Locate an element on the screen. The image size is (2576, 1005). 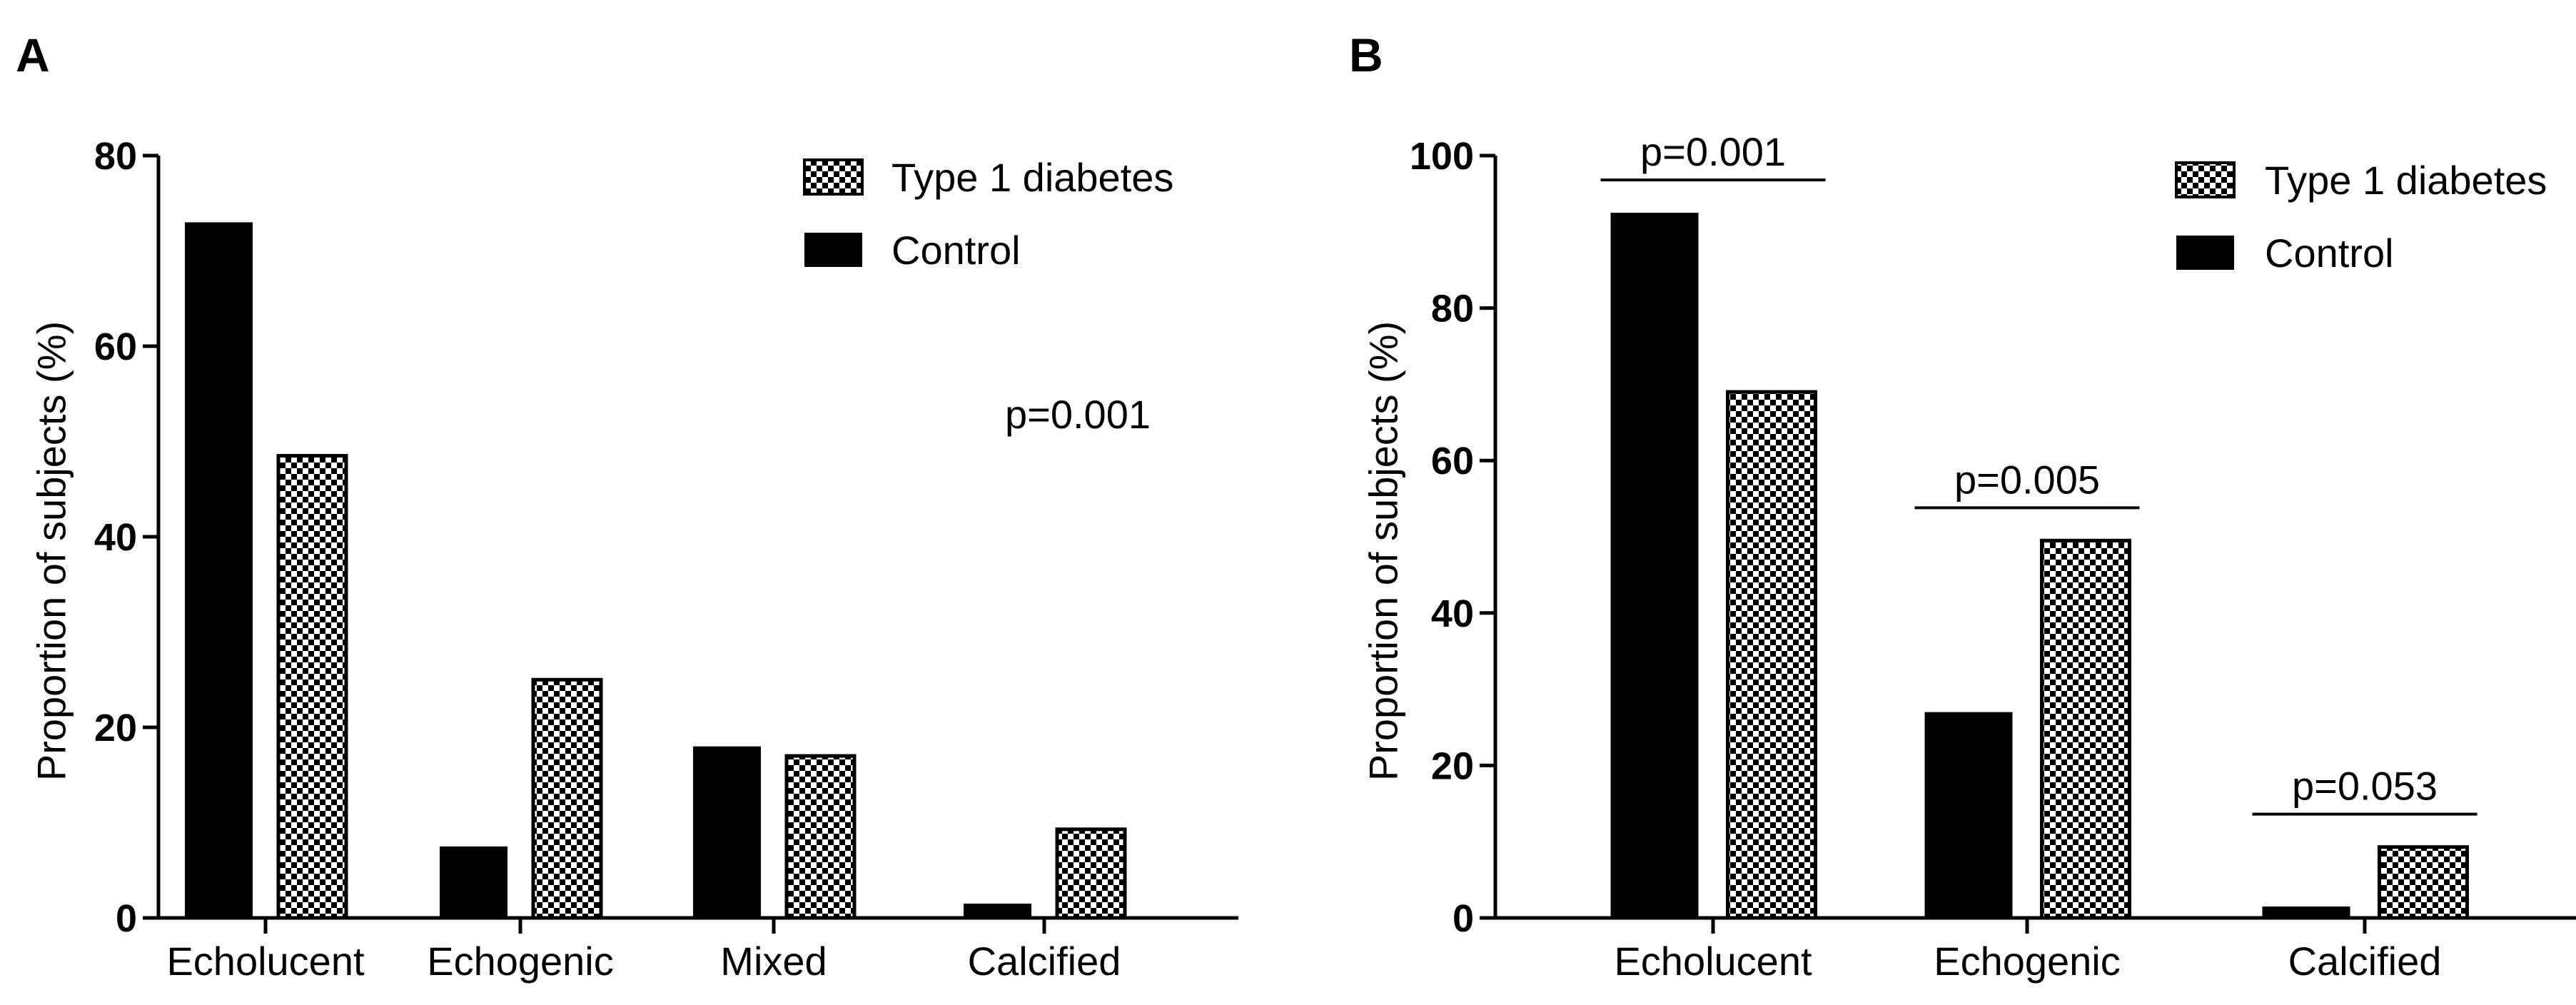
y-tick-label: 100 is located at coordinates (1442, 156).